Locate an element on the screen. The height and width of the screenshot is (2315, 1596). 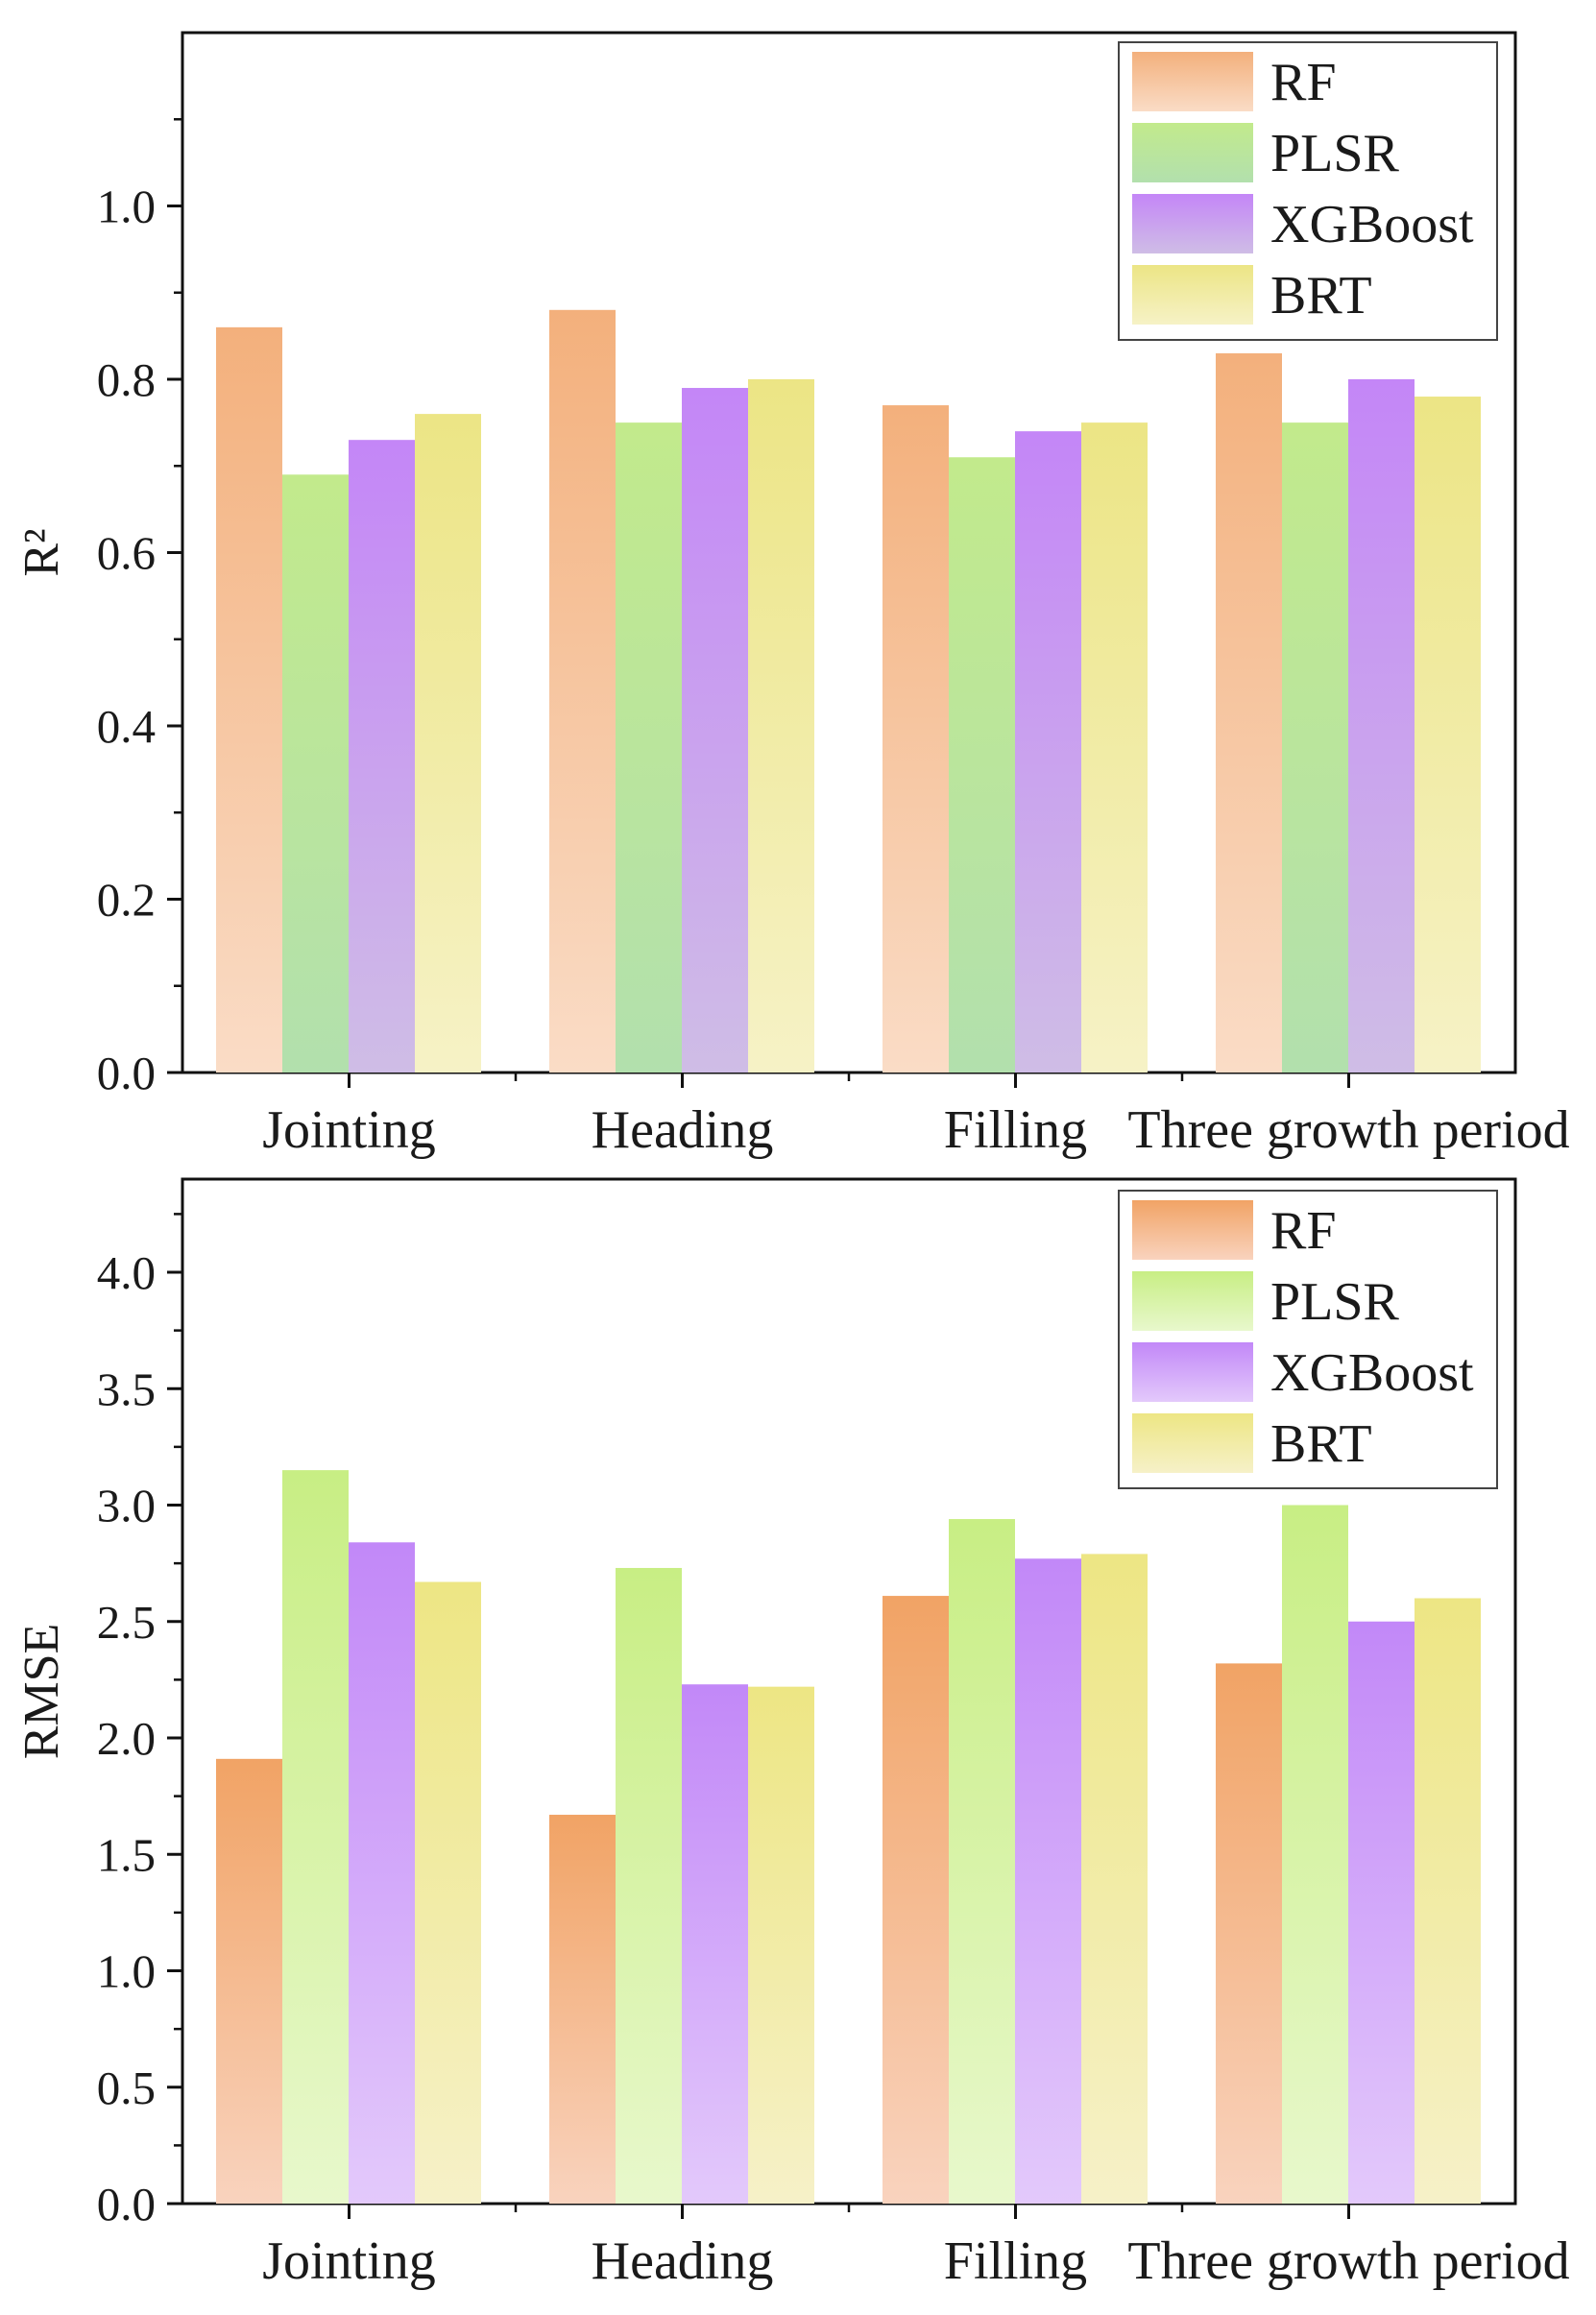
rmse-bar-plsr-heading is located at coordinates (649, 1885).